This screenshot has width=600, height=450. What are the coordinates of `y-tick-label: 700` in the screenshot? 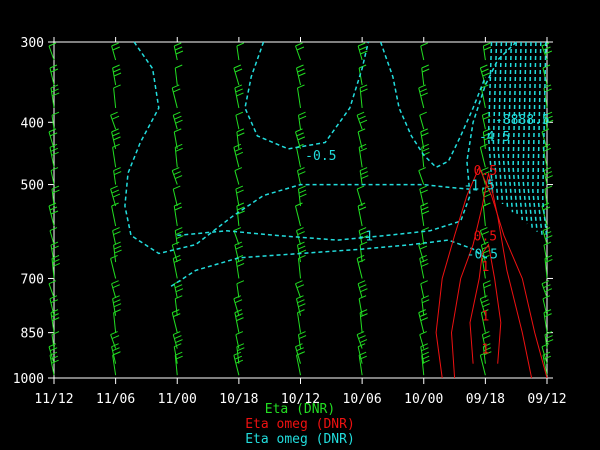 It's located at (32, 279).